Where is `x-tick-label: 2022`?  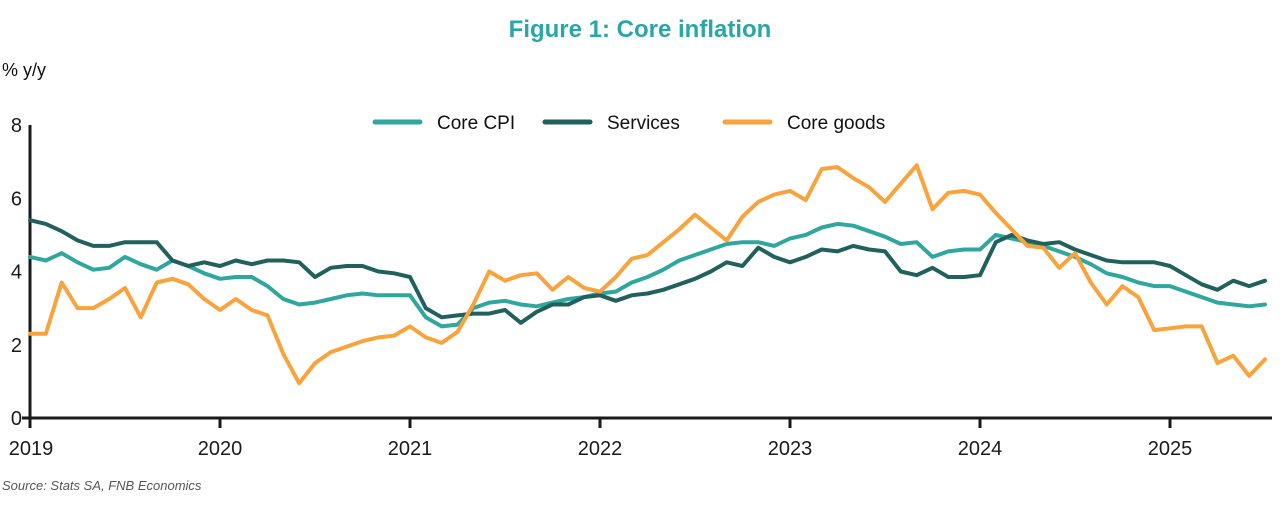
x-tick-label: 2022 is located at coordinates (600, 449).